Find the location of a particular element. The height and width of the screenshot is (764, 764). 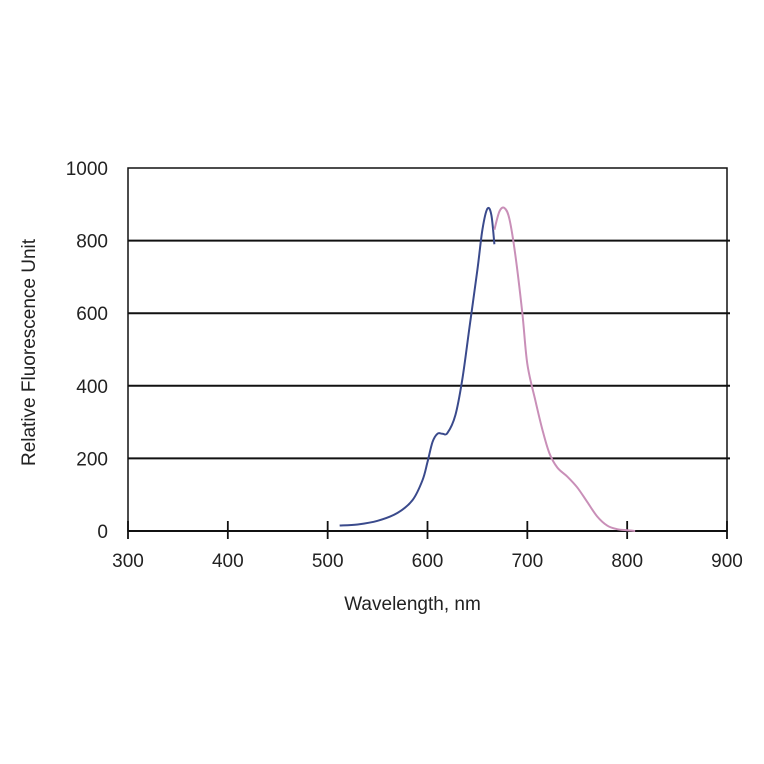

x-axis-label: Wavelength, nm is located at coordinates (412, 604).